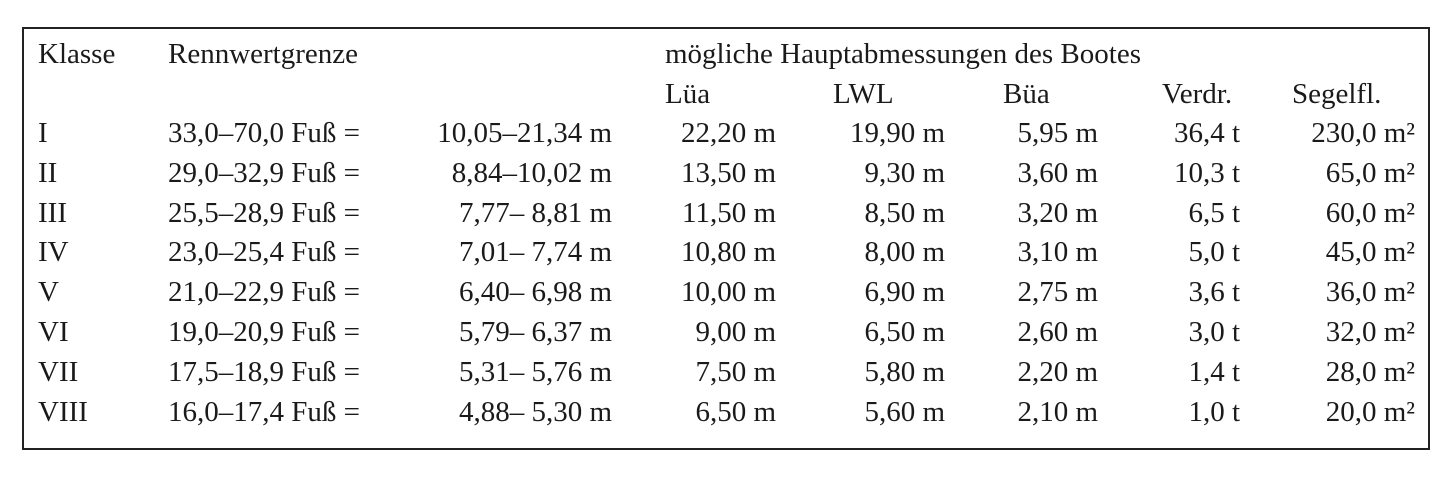 Image resolution: width=1455 pixels, height=496 pixels. What do you see at coordinates (1370, 252) in the screenshot?
I see `cell: 45,0 m²` at bounding box center [1370, 252].